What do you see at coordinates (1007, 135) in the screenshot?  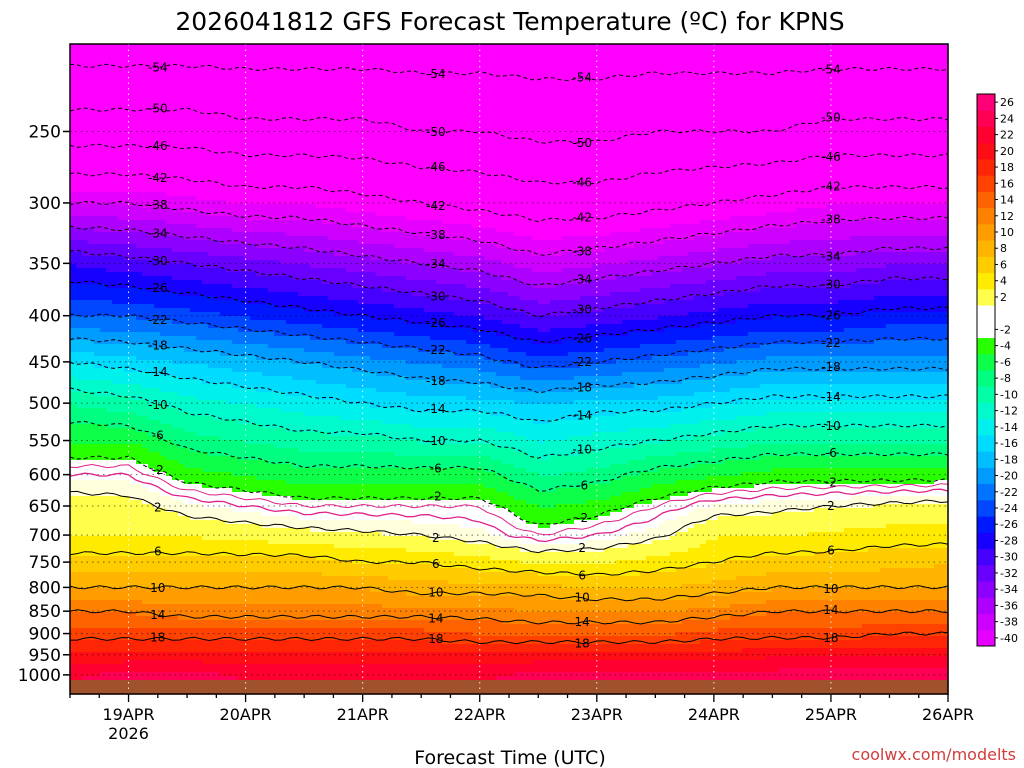 I see `colorbar-label: 22` at bounding box center [1007, 135].